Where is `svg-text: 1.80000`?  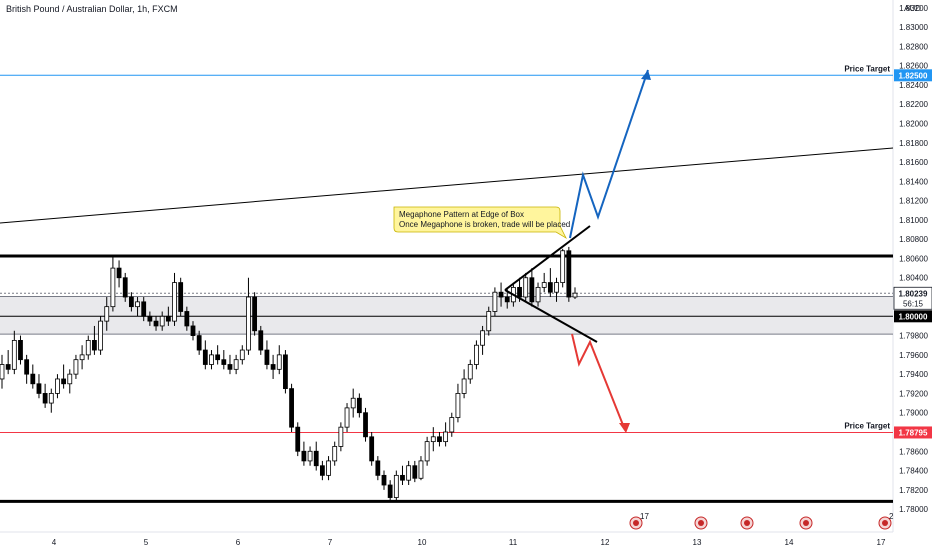
svg-text: 1.80000 is located at coordinates (913, 316).